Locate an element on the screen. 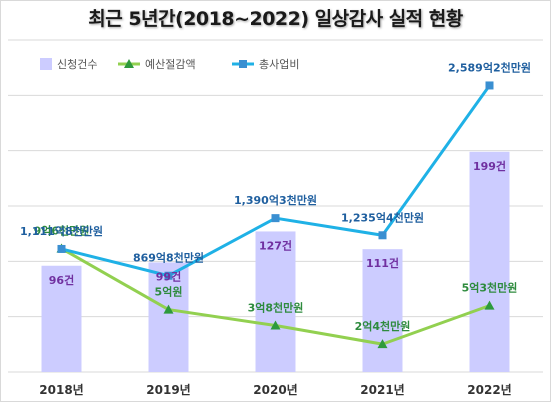  total-project-cost-point-2019년 is located at coordinates (168, 275).